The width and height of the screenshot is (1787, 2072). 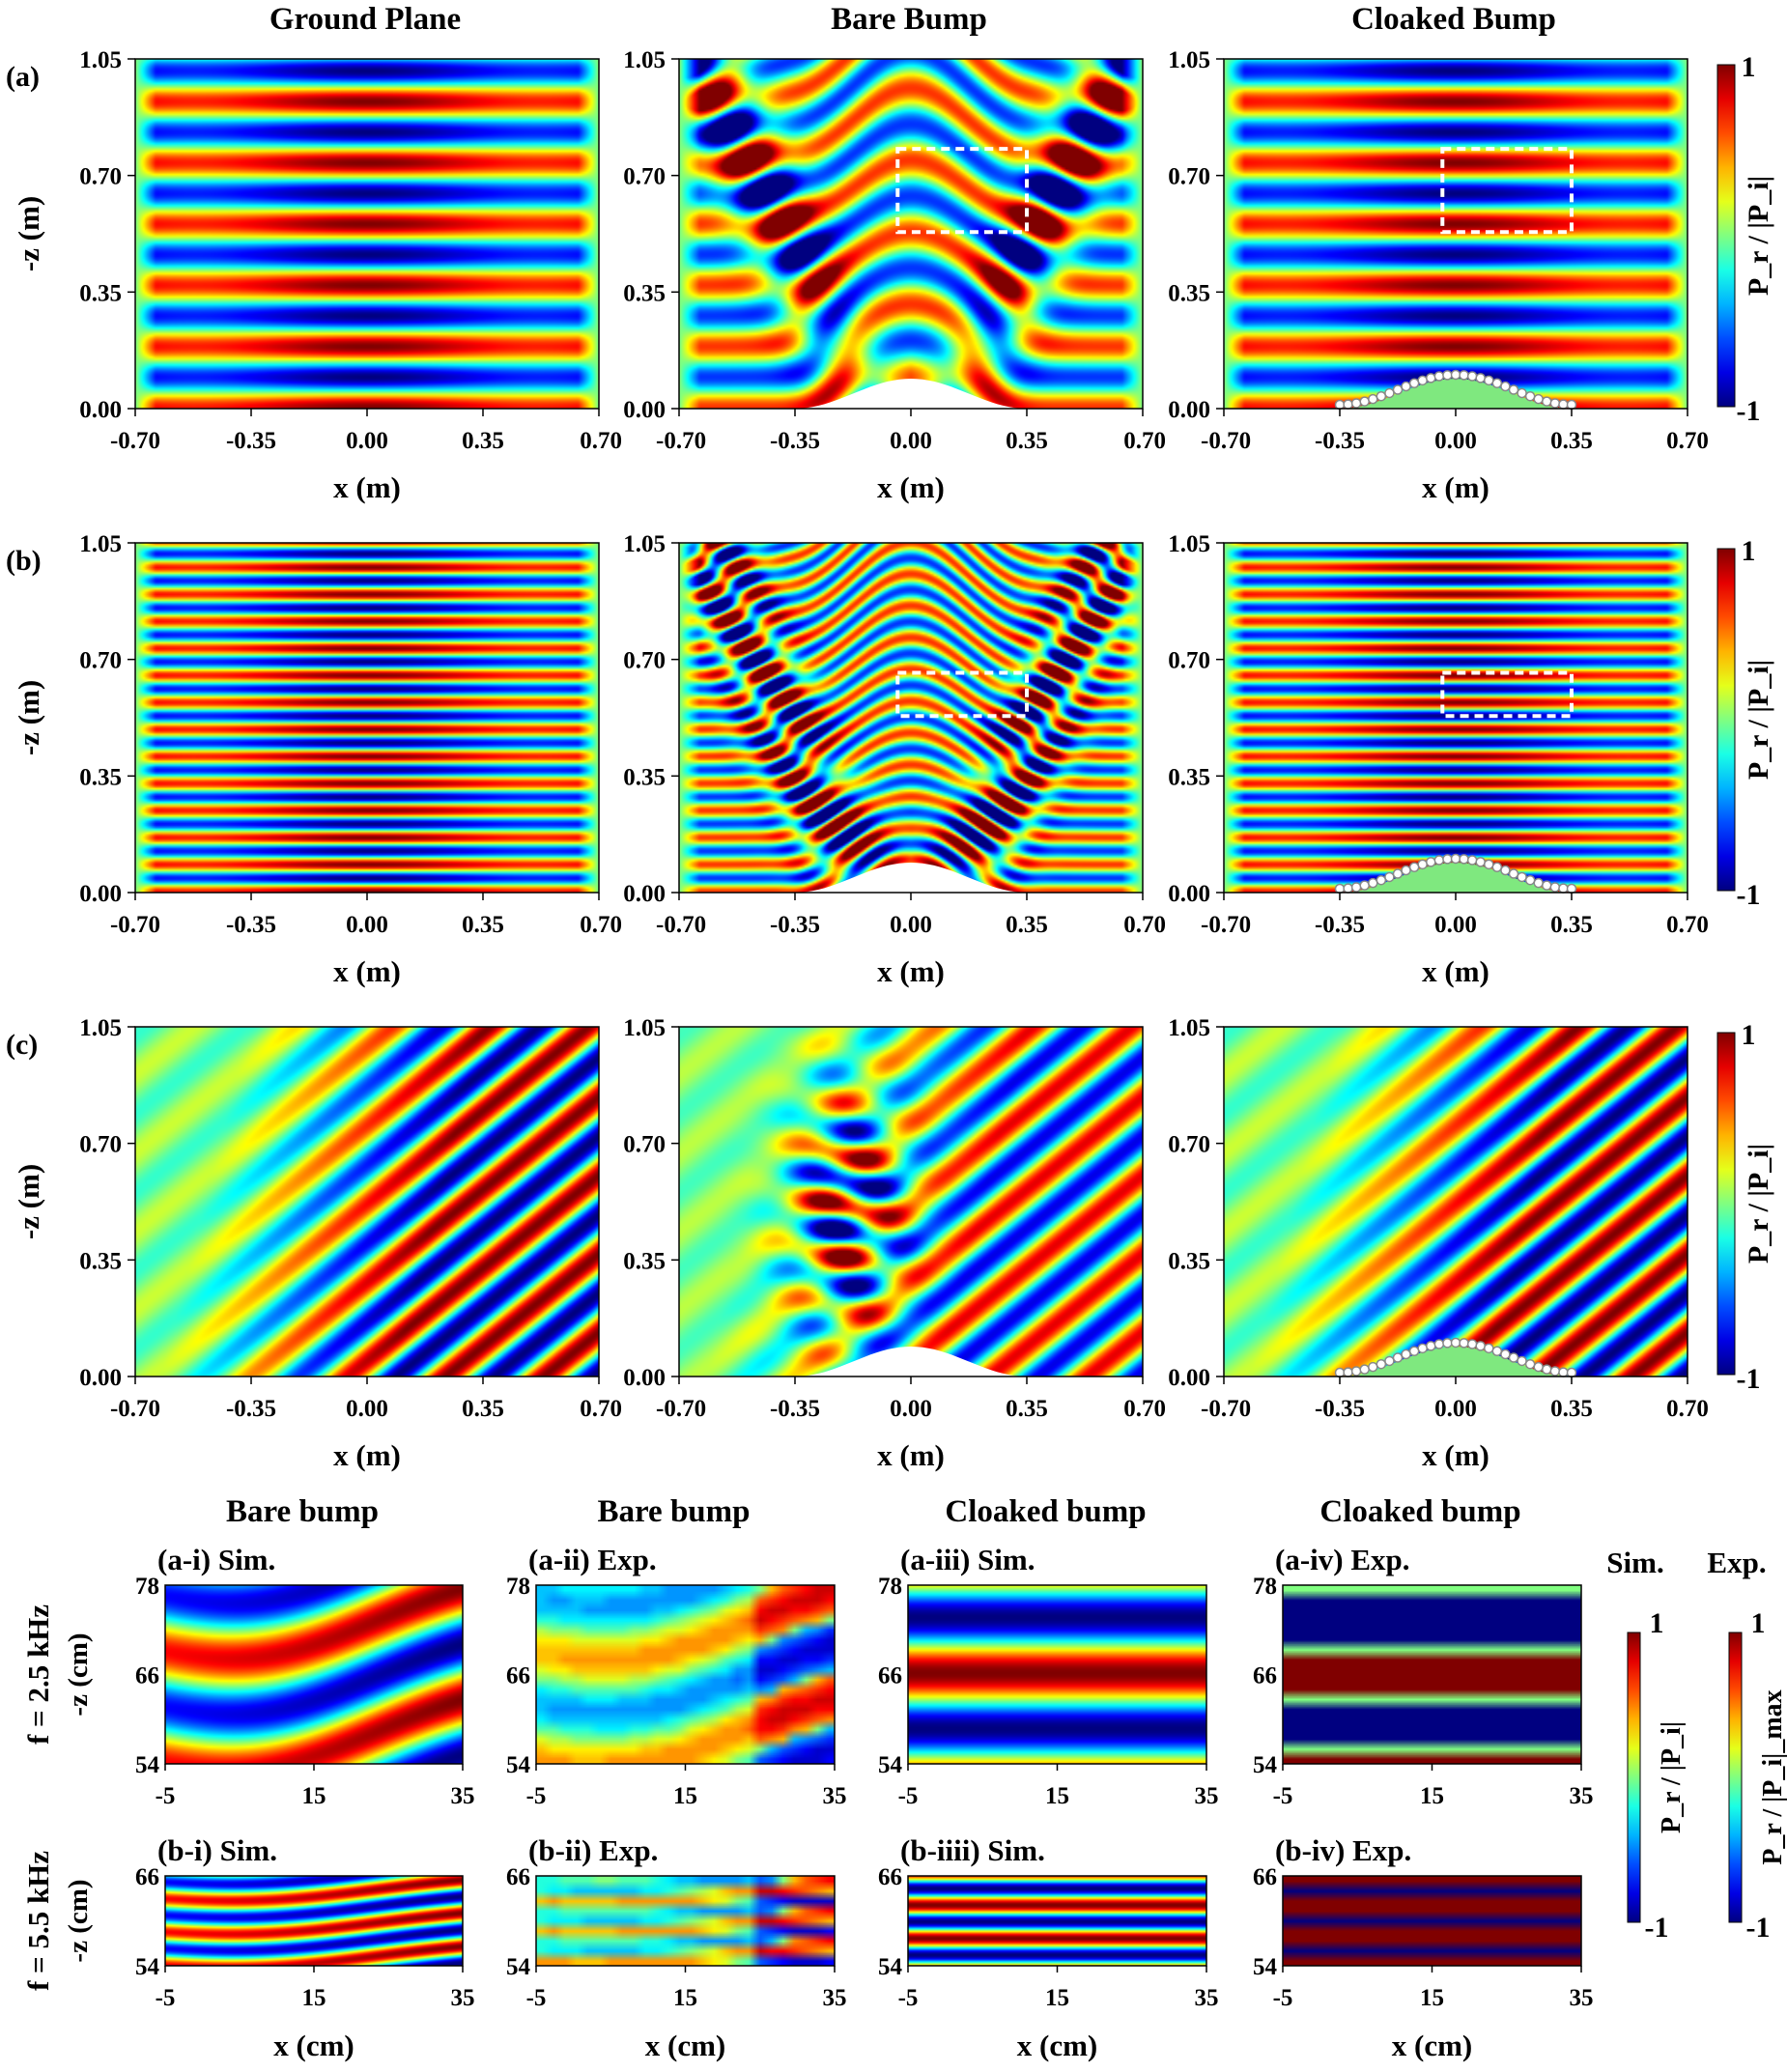 I want to click on bottom-column-title: Bare bump, so click(x=302, y=1511).